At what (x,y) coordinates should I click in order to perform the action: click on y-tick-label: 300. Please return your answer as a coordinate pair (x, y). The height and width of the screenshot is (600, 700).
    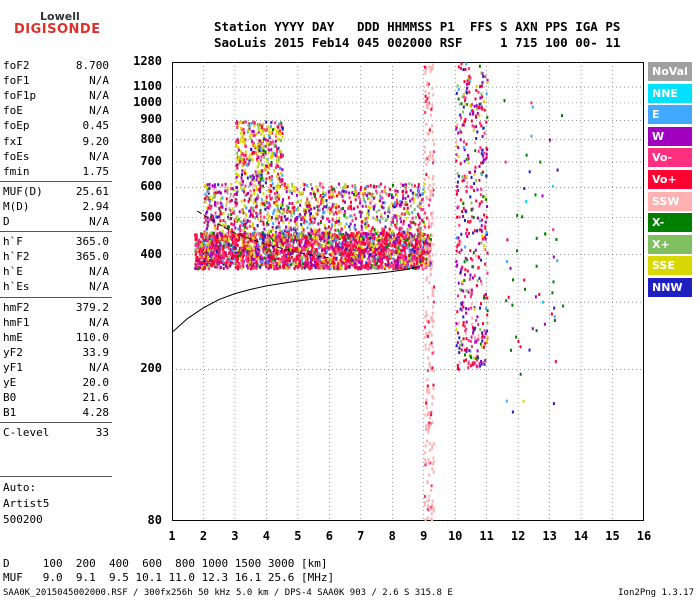
    Looking at the image, I should click on (151, 301).